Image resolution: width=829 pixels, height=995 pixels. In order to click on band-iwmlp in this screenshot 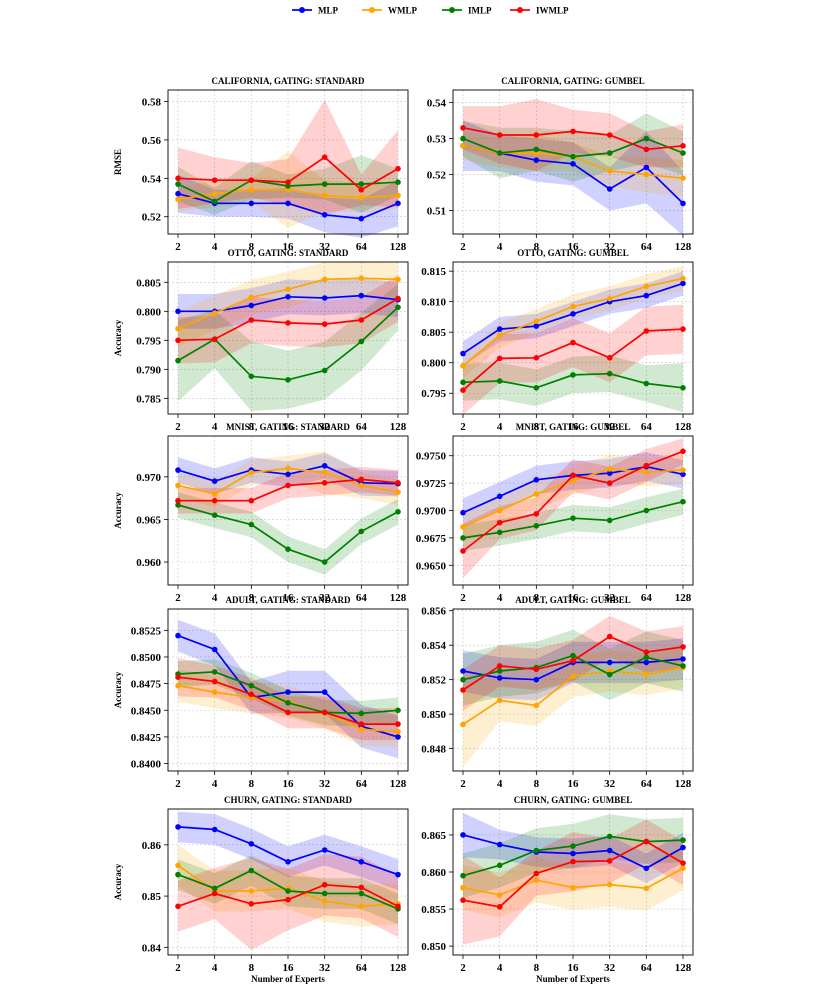, I will do `click(288, 319)`.